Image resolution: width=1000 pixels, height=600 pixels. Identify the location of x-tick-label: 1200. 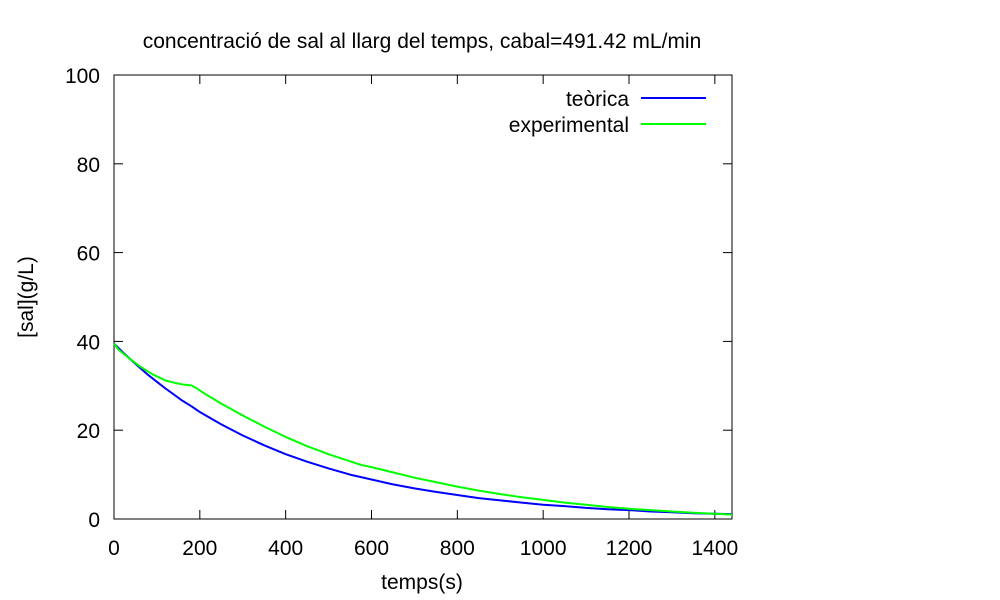
(629, 548).